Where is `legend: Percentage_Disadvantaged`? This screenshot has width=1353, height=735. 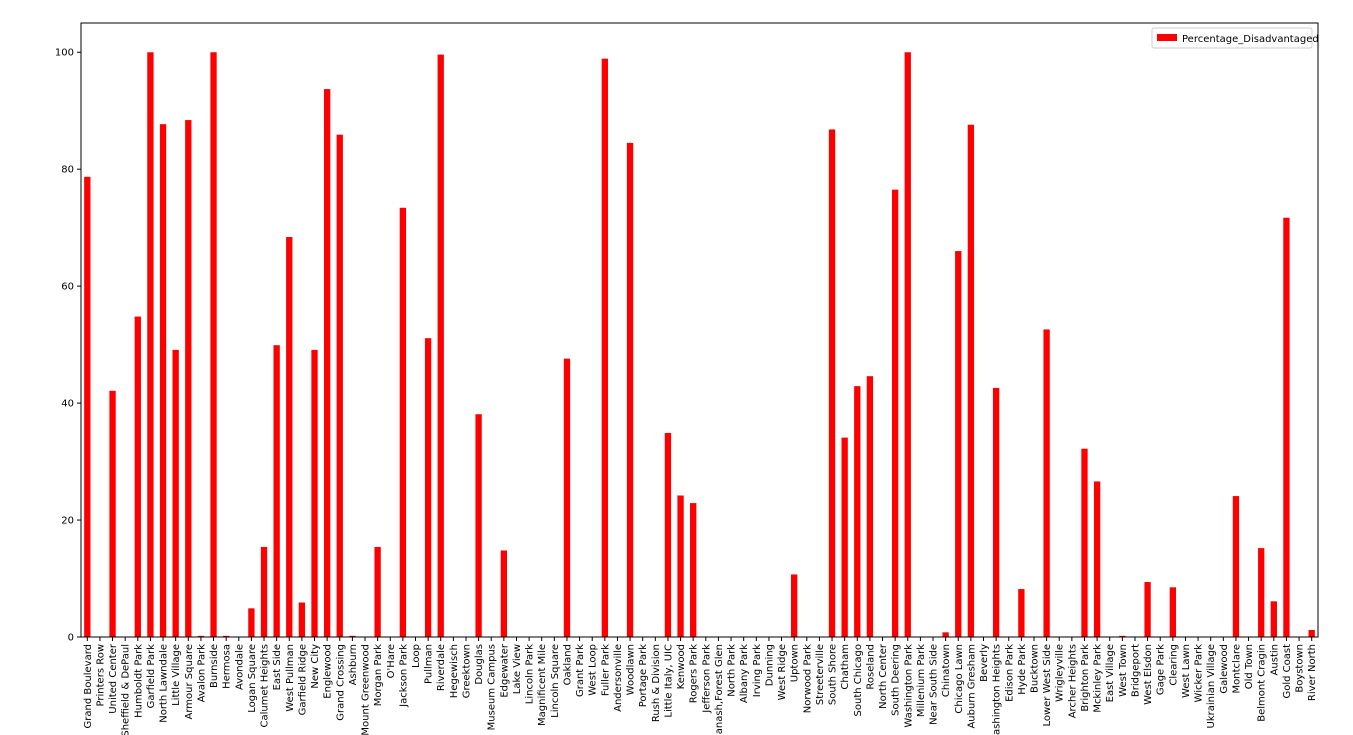 legend: Percentage_Disadvantaged is located at coordinates (1235, 38).